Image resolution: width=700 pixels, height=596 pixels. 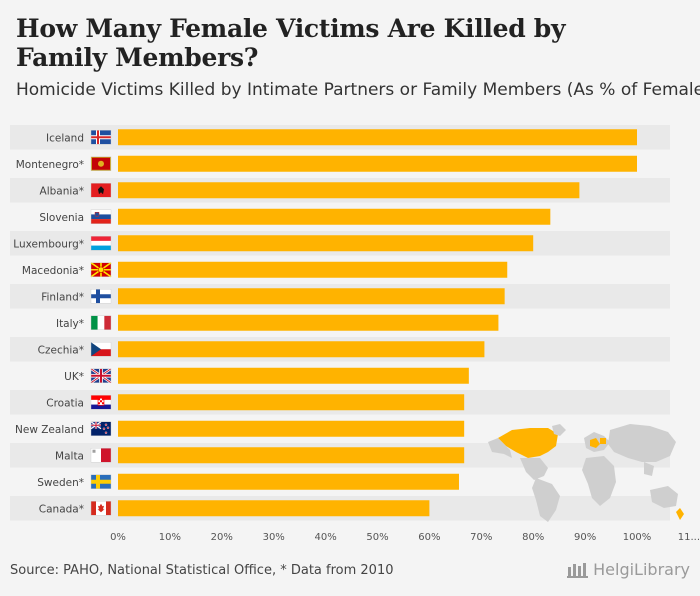 I want to click on canada-flag-icon, so click(x=101, y=508).